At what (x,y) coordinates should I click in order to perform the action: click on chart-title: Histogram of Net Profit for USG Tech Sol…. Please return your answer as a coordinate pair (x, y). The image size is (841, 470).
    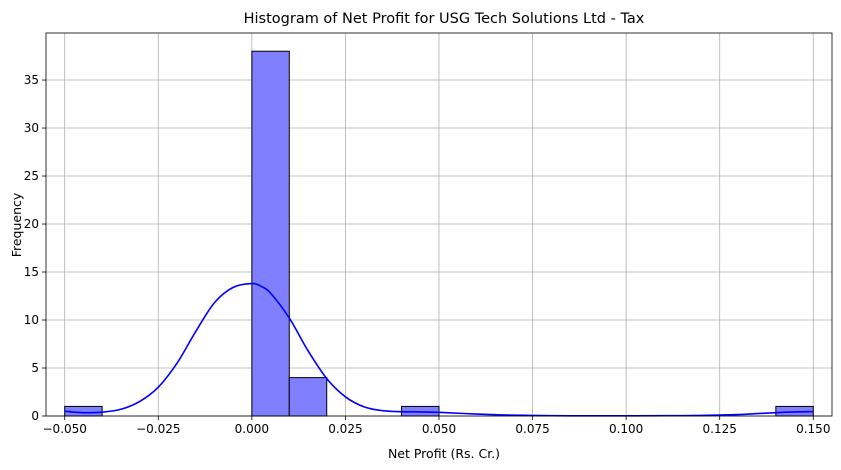
    Looking at the image, I should click on (444, 19).